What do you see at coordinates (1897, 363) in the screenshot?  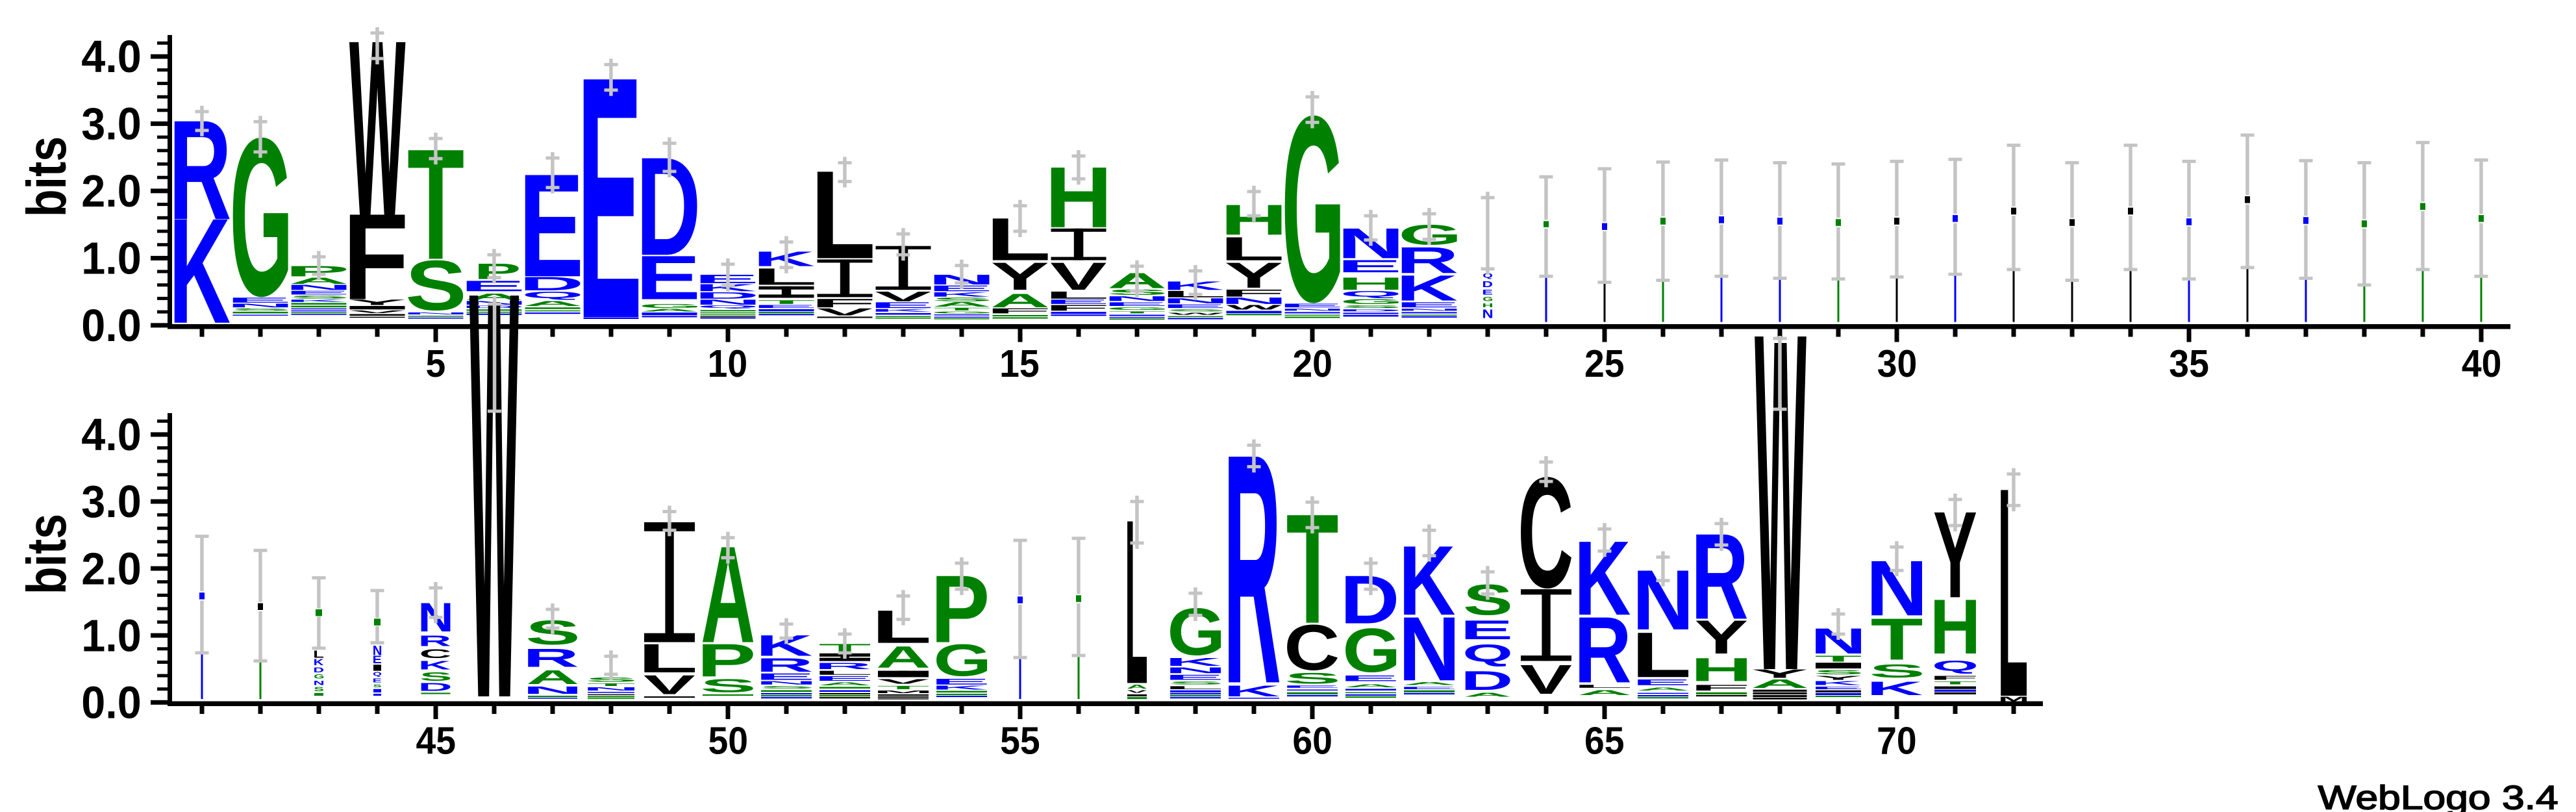 I see `svg-text: 30` at bounding box center [1897, 363].